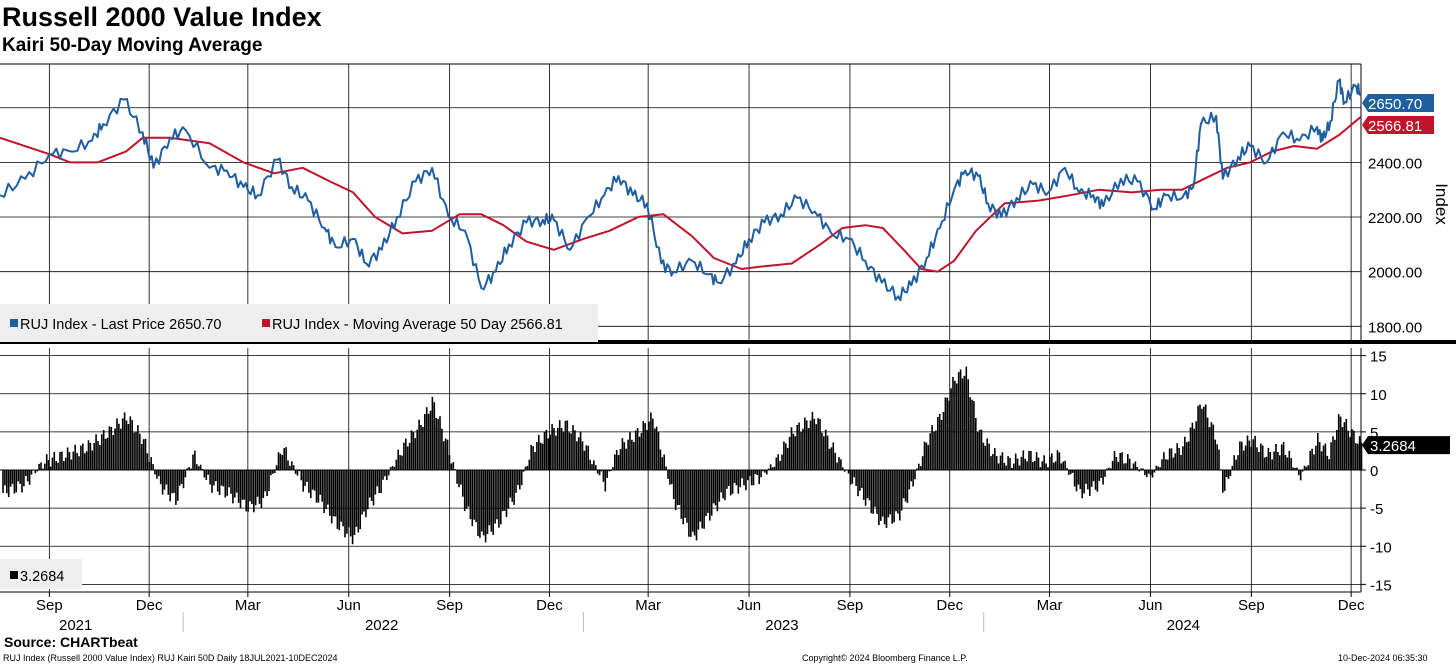 This screenshot has width=1456, height=666. What do you see at coordinates (1374, 471) in the screenshot?
I see `bottom-ytick-label: 0` at bounding box center [1374, 471].